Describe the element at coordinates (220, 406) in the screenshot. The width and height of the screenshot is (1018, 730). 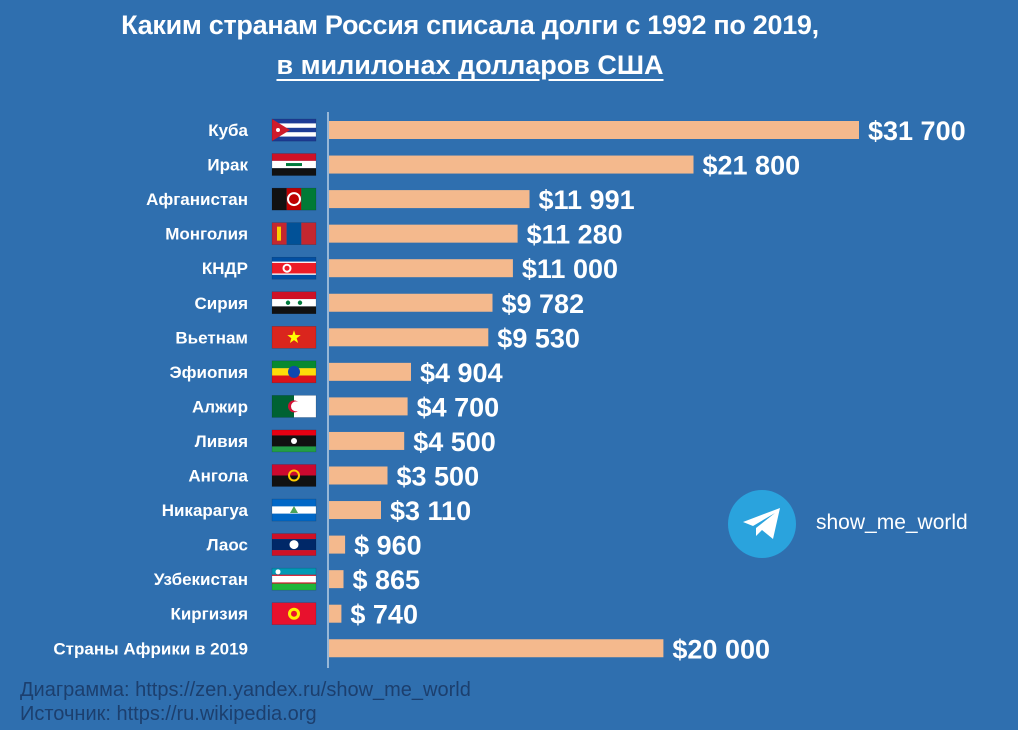
I see `category-label: Алжир` at that location.